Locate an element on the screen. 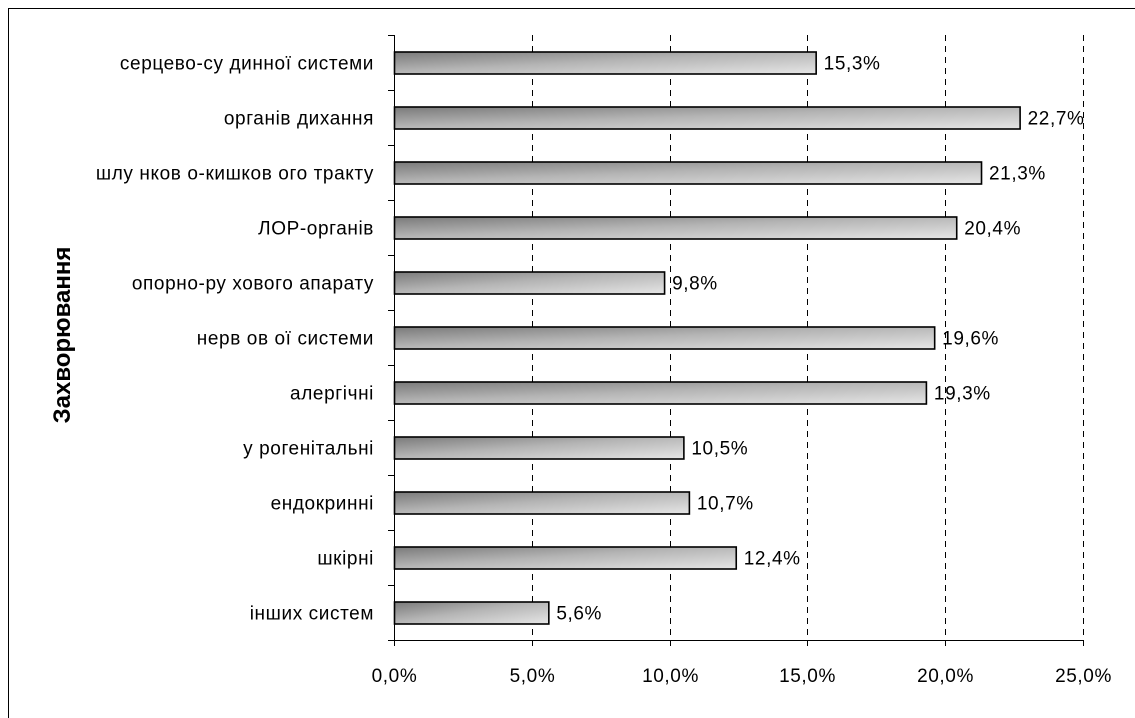 The width and height of the screenshot is (1135, 718). data-label: 15,3% is located at coordinates (852, 64).